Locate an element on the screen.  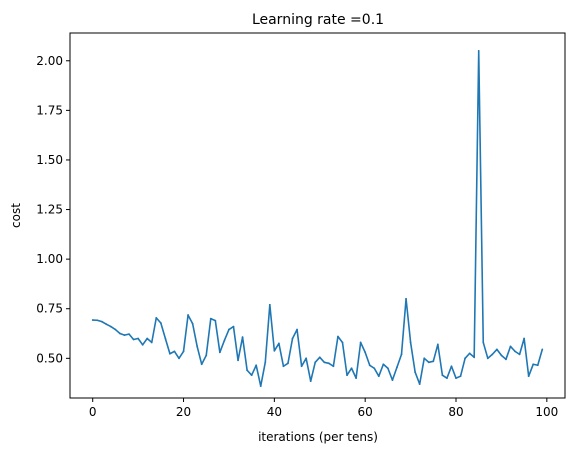
y-tick-label: 0.50 is located at coordinates (49, 358).